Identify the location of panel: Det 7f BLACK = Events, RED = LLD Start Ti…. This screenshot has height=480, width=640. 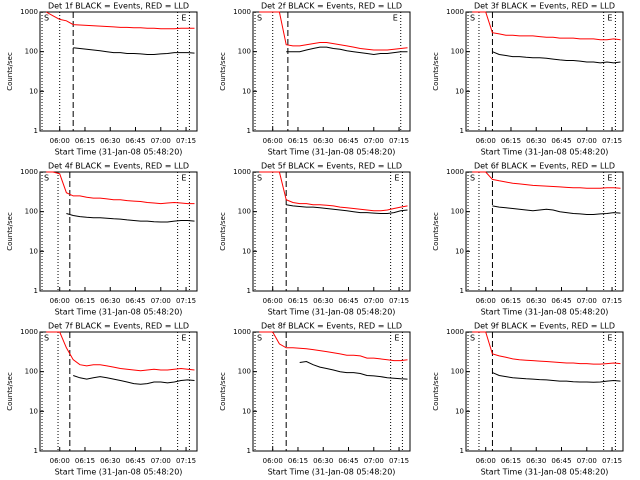
(102, 399).